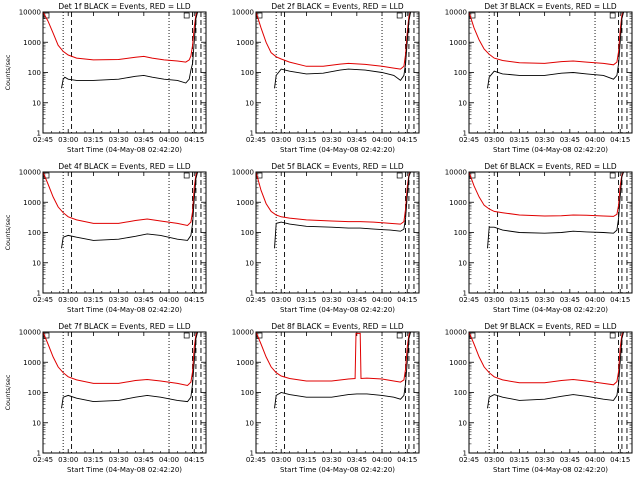 This screenshot has height=480, width=640. Describe the element at coordinates (337, 6) in the screenshot. I see `panel-title: Det 2f BLACK = Events, RED = LLD` at that location.